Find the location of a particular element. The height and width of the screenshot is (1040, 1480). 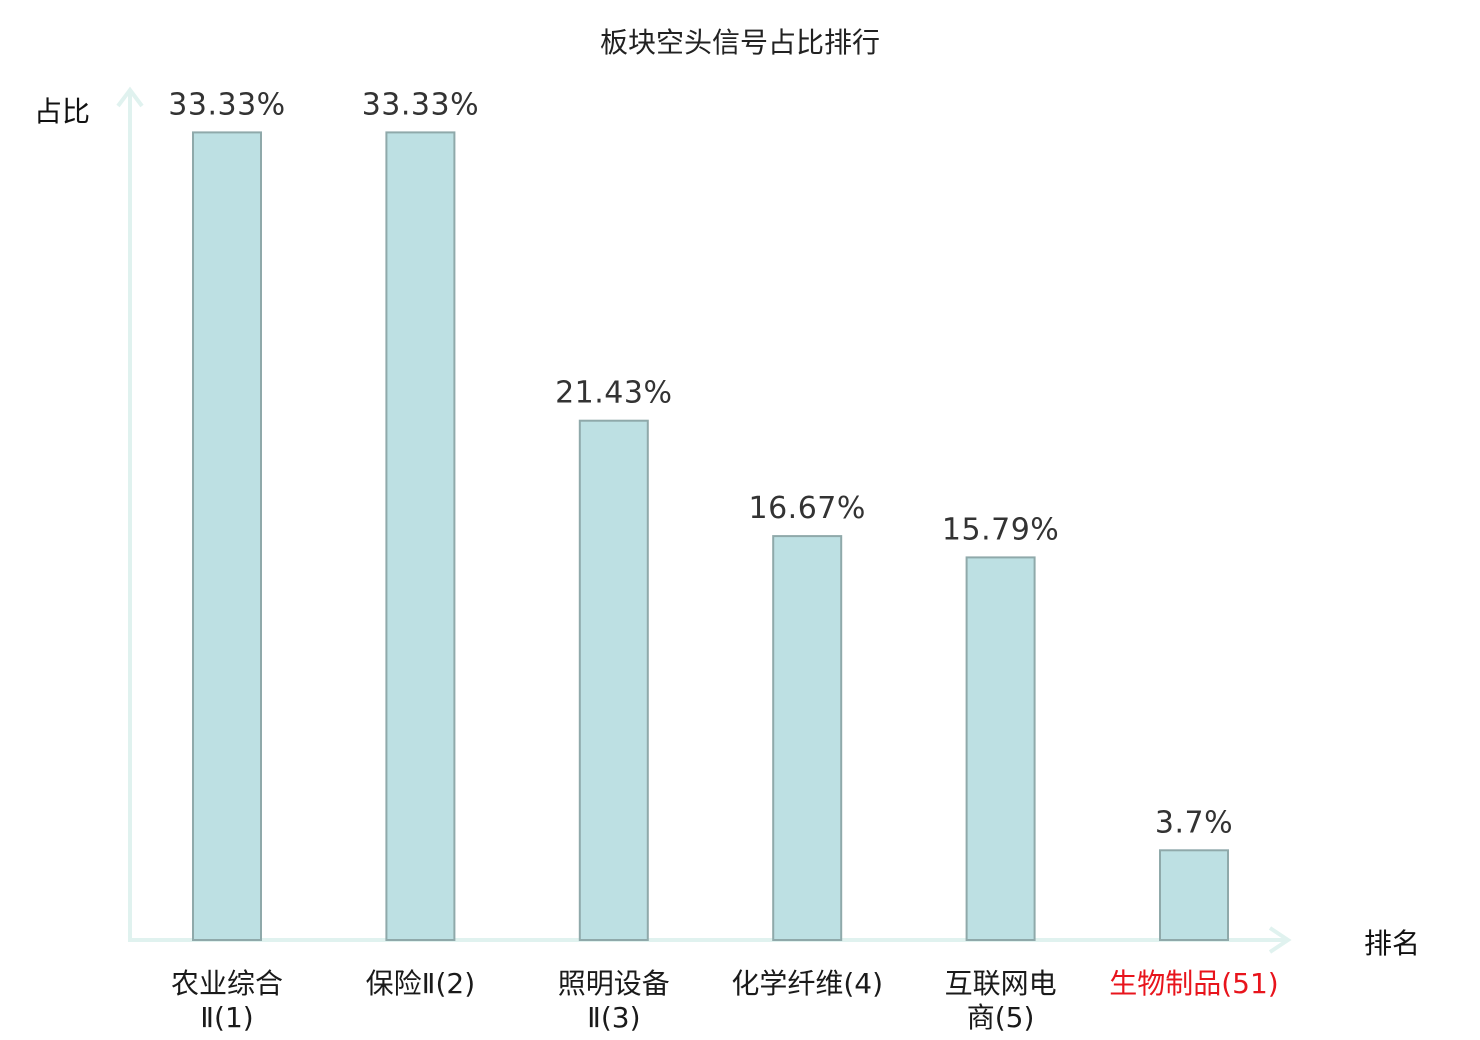

category-label: 互联网电商(5) is located at coordinates (1001, 1000).